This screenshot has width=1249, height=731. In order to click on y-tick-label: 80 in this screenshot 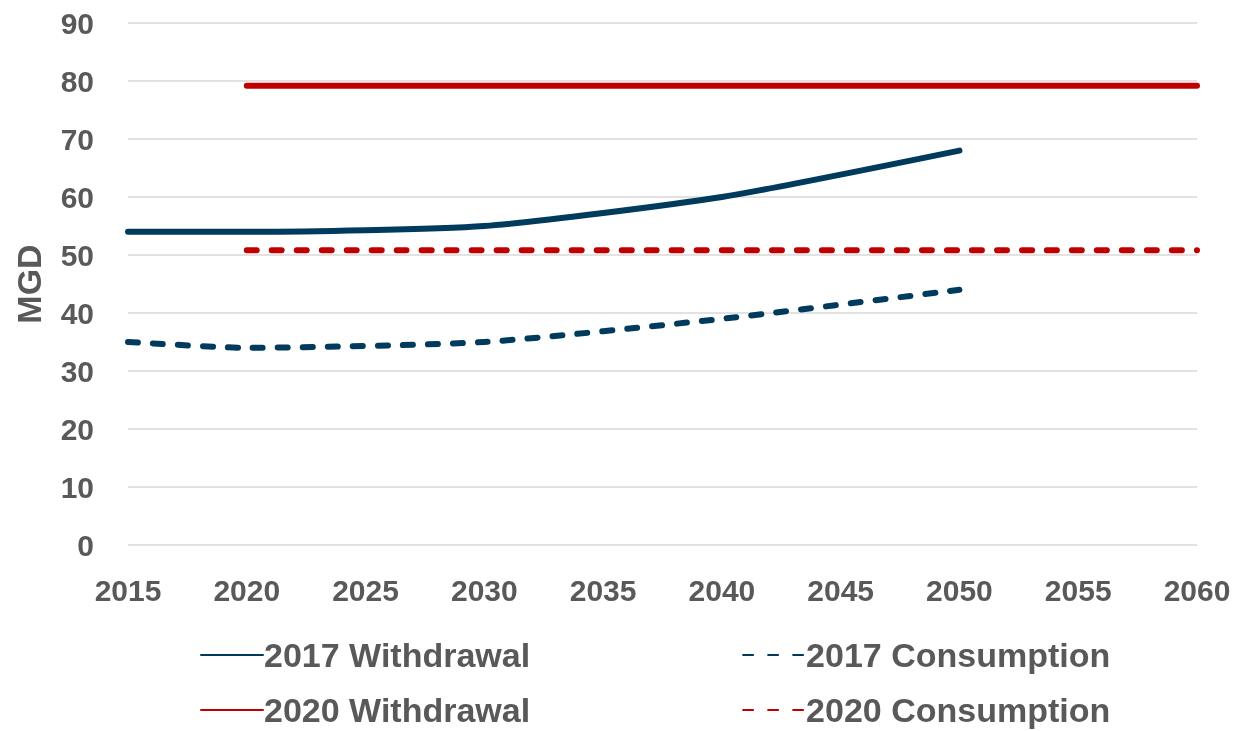, I will do `click(77, 81)`.